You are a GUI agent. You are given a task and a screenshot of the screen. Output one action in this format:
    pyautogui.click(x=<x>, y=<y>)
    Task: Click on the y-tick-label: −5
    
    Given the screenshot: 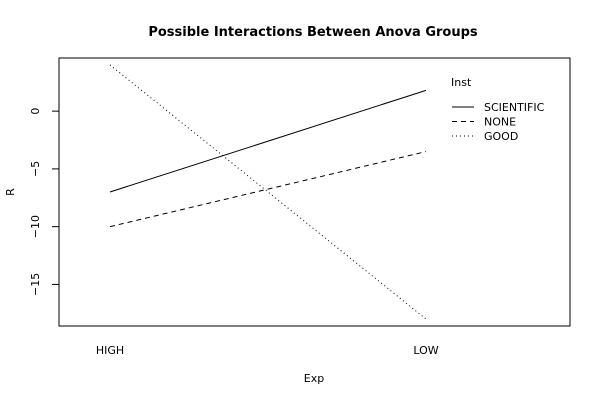 What is the action you would take?
    pyautogui.click(x=35, y=169)
    